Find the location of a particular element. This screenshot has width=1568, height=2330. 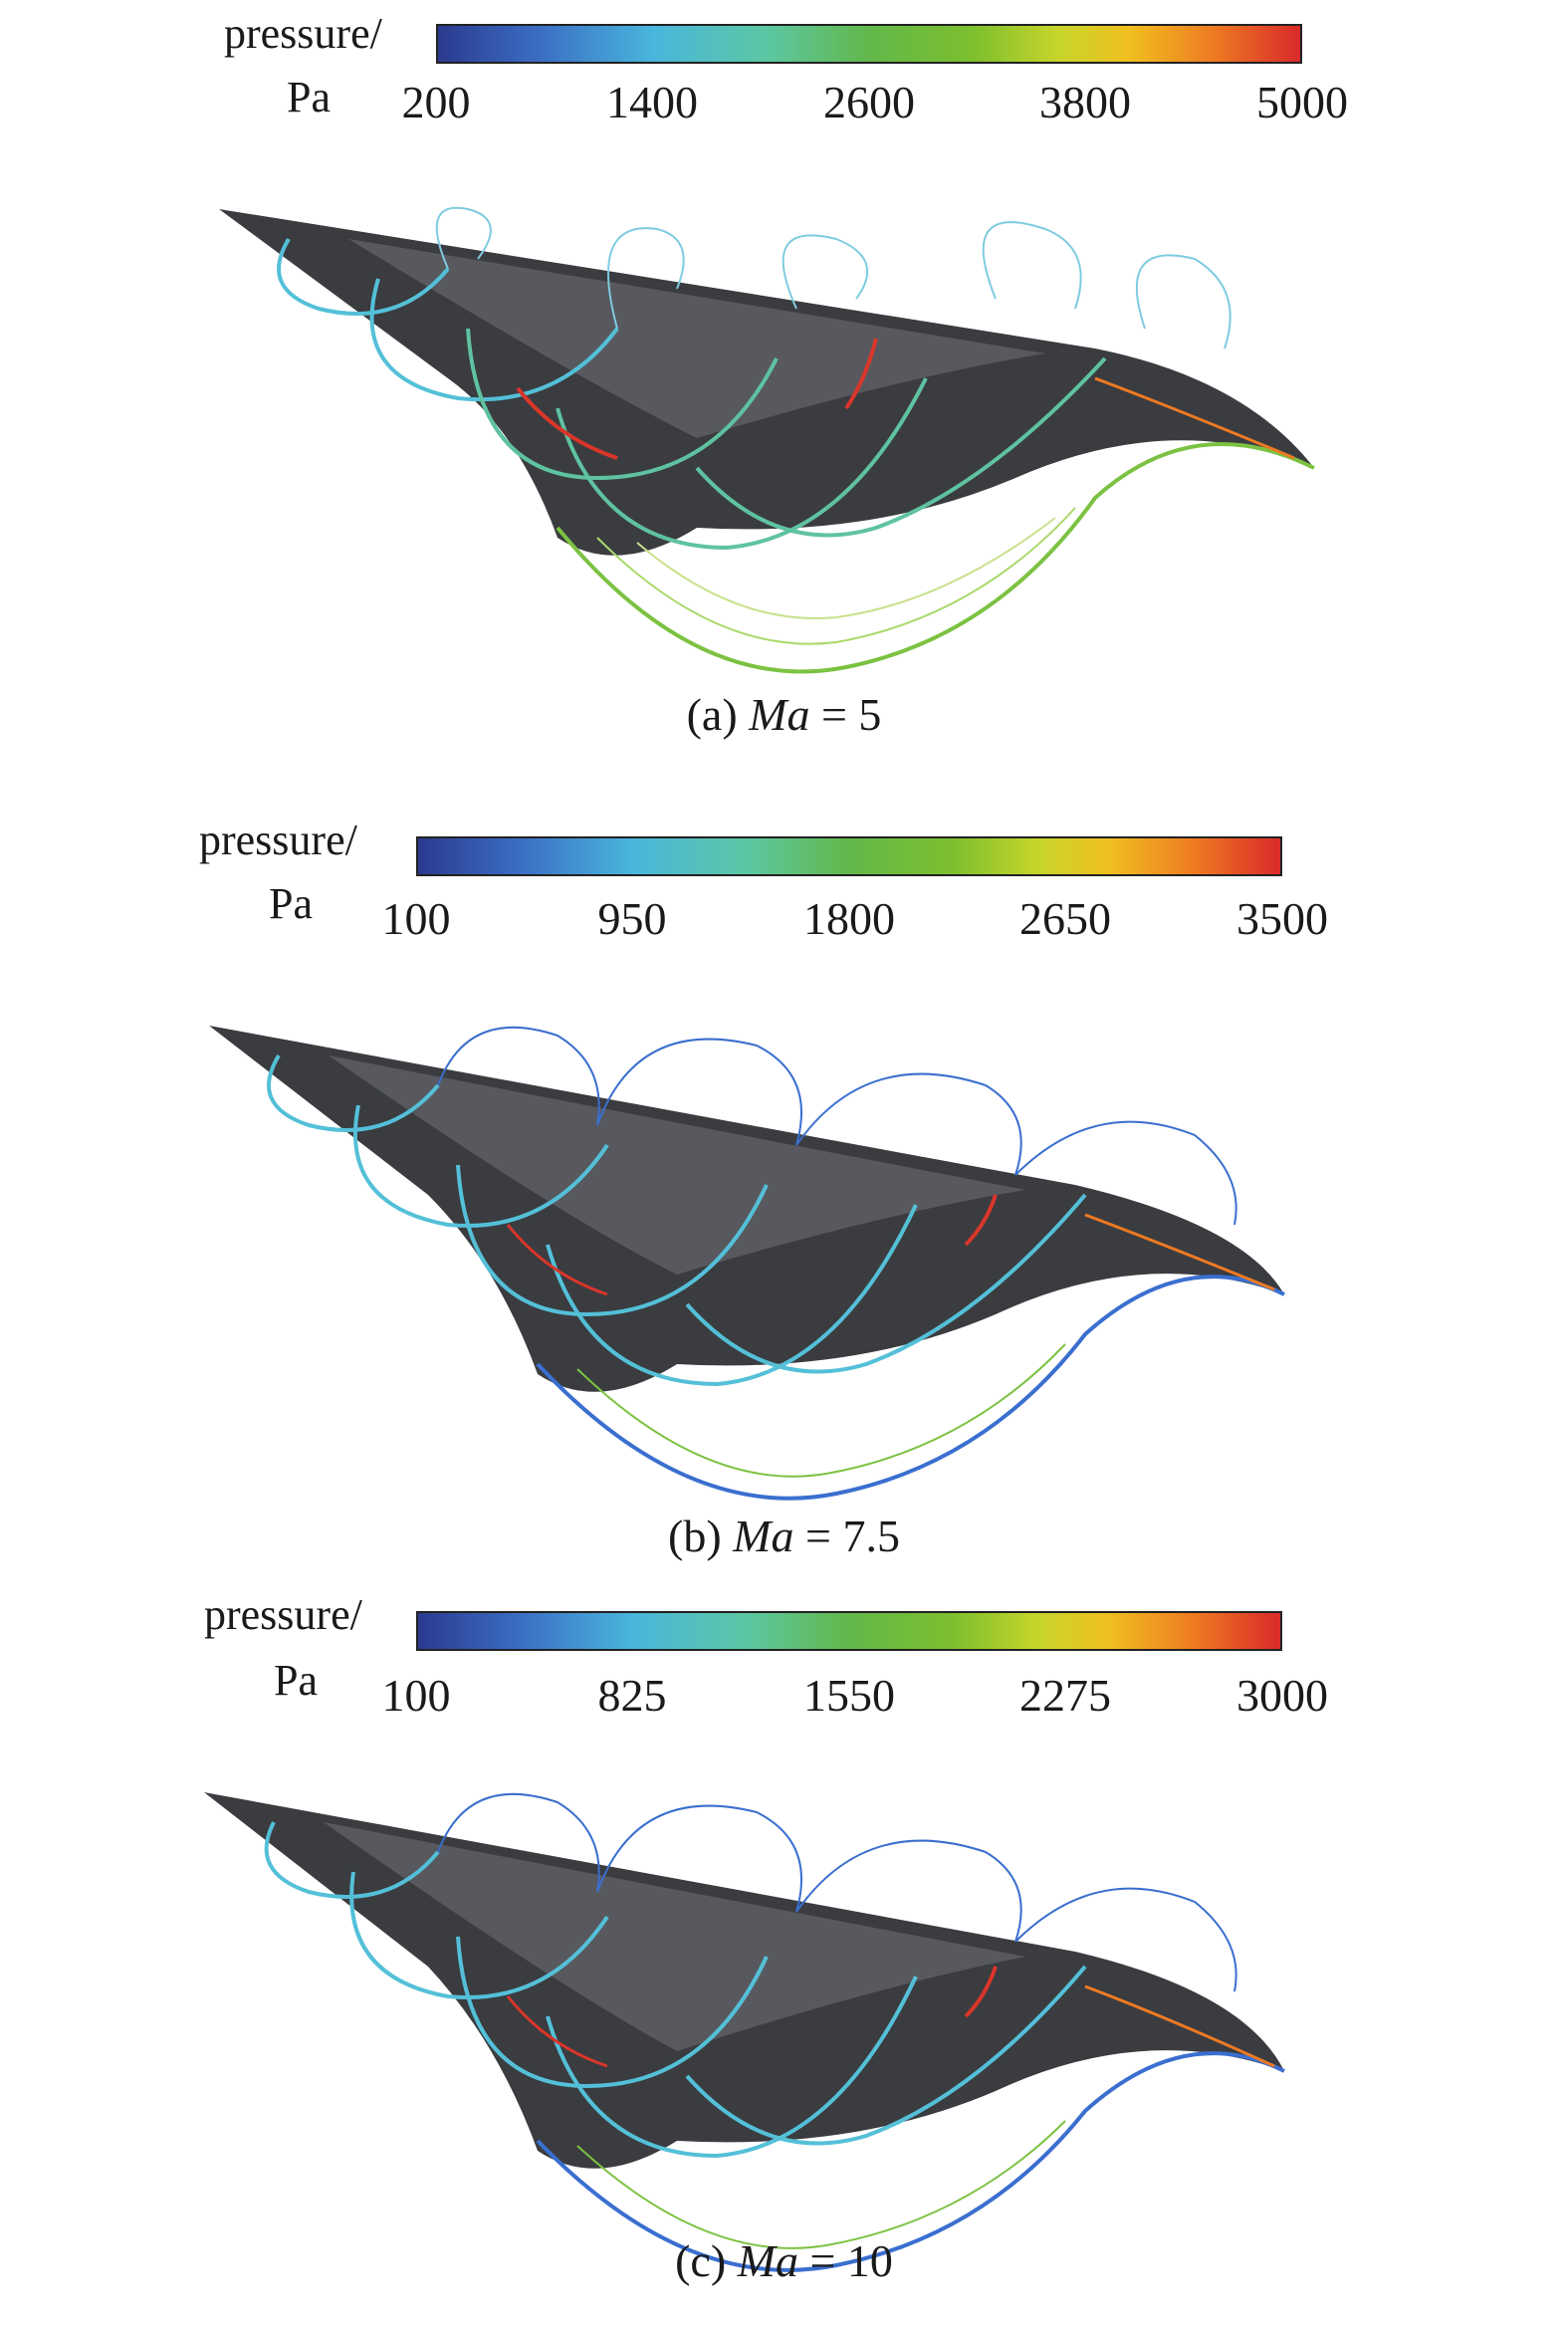

caption-c: (c) Ma = 10 is located at coordinates (784, 2261).